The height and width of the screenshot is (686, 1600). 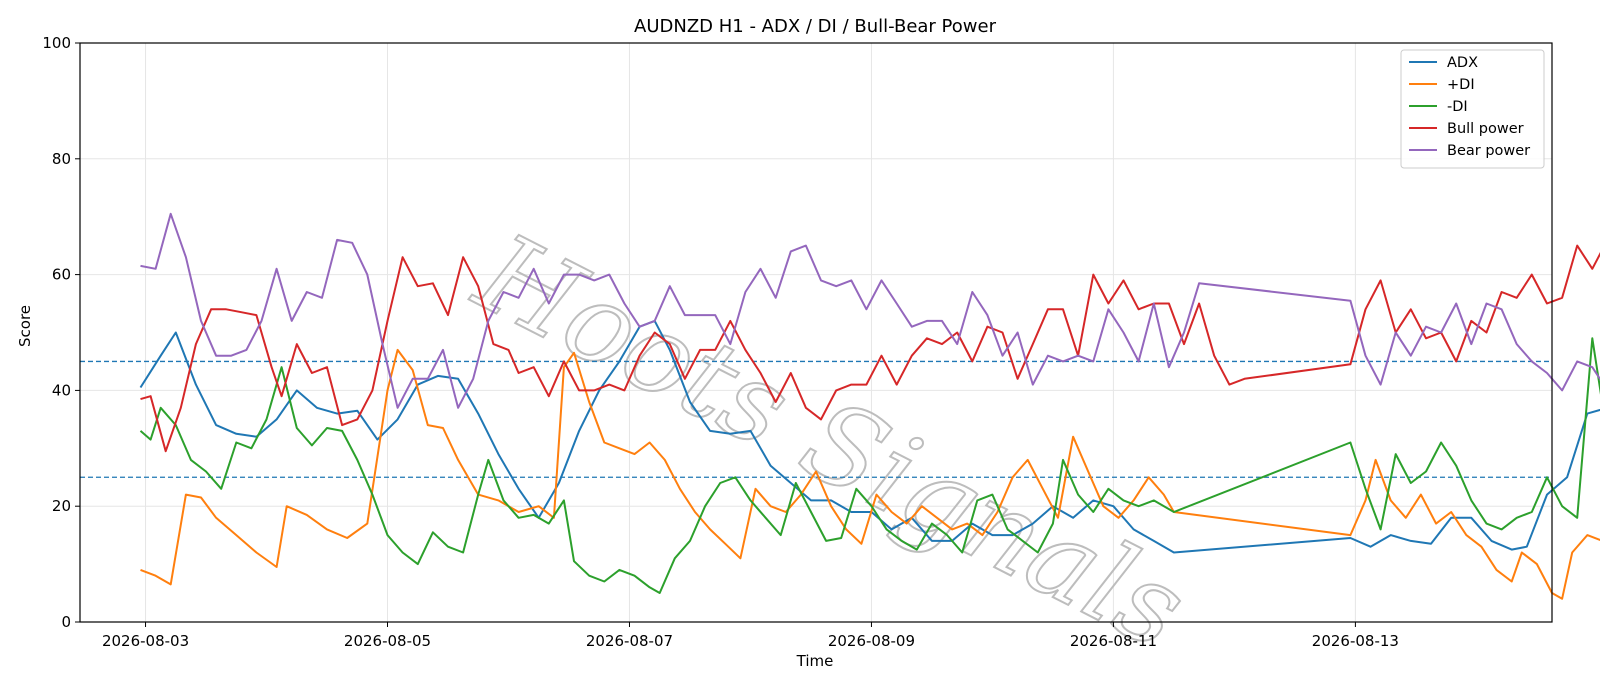 I want to click on y-tick-label: 20, so click(x=61, y=506).